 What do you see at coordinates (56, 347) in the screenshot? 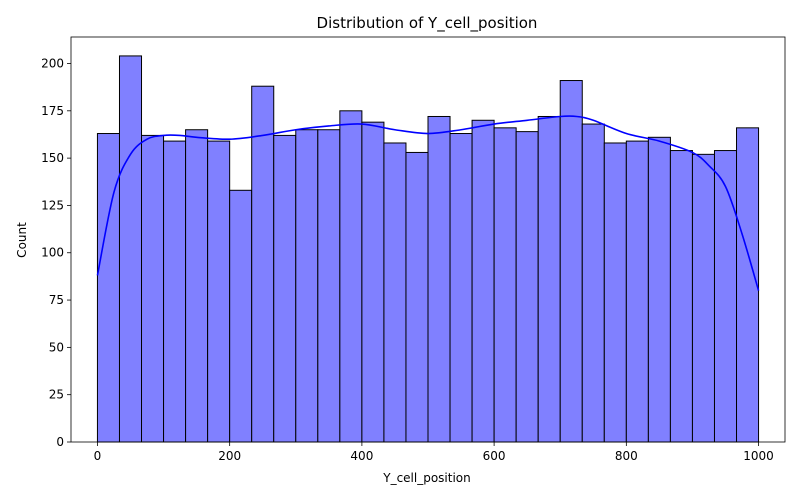
I see `y-tick-label: 50` at bounding box center [56, 347].